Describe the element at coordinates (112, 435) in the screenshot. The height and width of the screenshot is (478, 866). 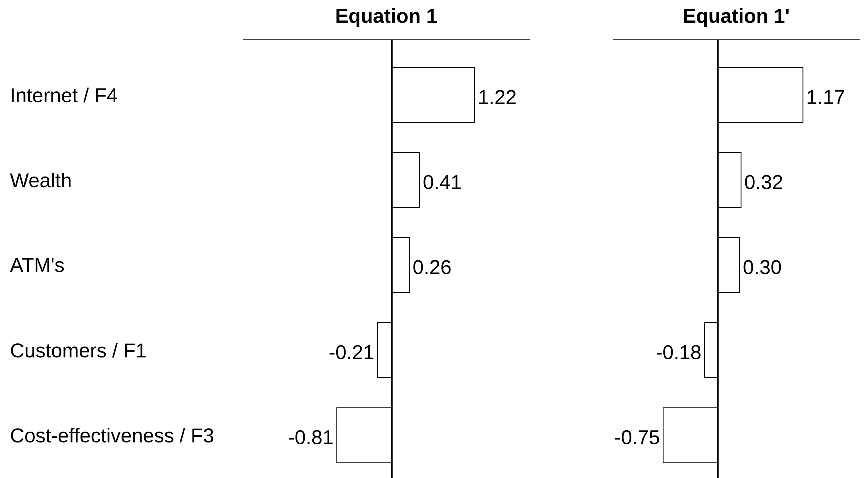
I see `y-tick-label: Cost-effectiveness / F3` at that location.